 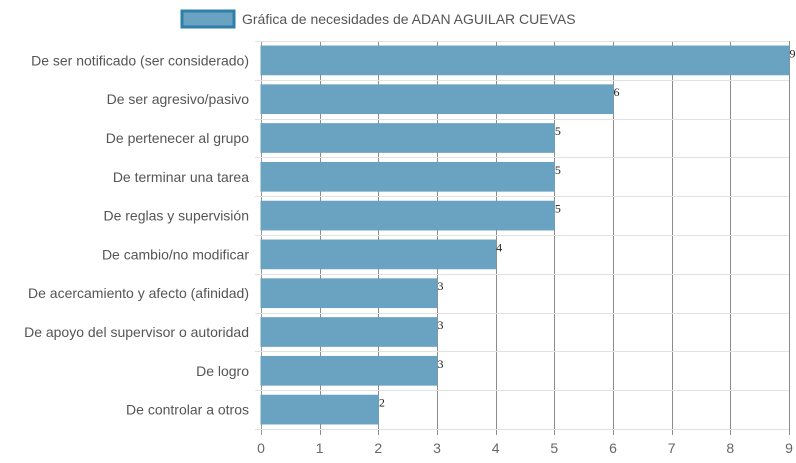 What do you see at coordinates (176, 216) in the screenshot?
I see `category-label: De reglas y supervisión` at bounding box center [176, 216].